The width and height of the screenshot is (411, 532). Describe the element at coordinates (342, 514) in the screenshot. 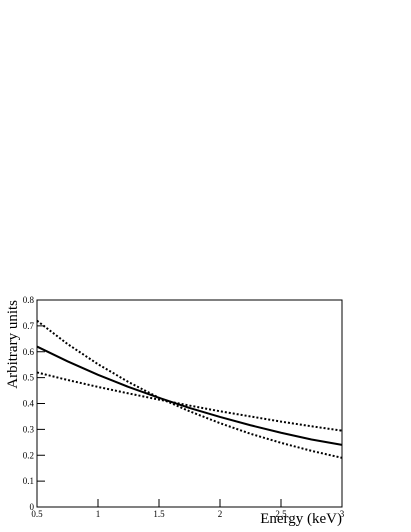

I see `x-tick-label: 3` at that location.